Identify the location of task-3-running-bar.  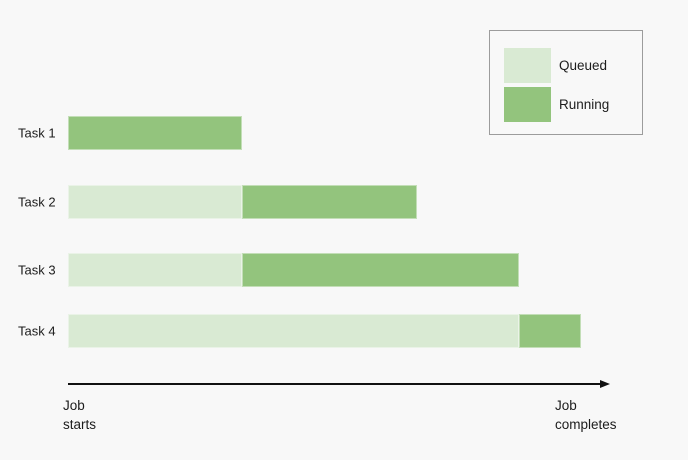
(381, 270).